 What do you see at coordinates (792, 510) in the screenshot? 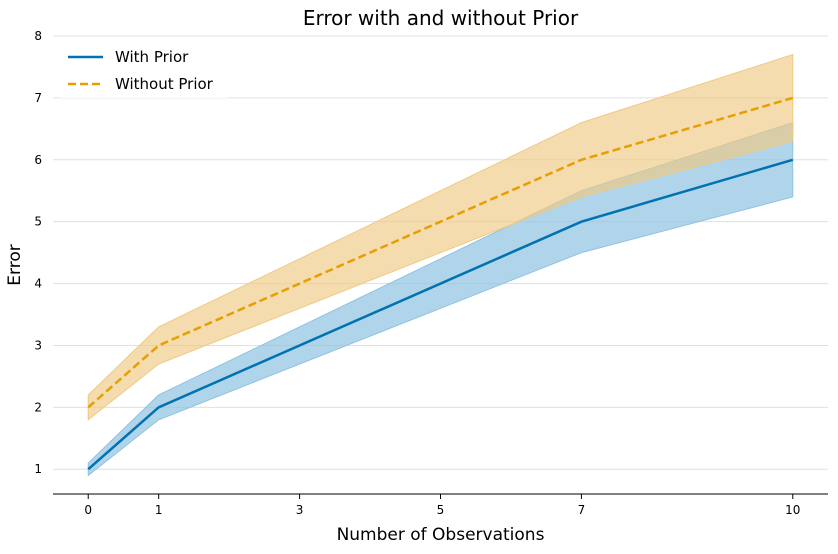
I see `x-tick-label: 10` at bounding box center [792, 510].